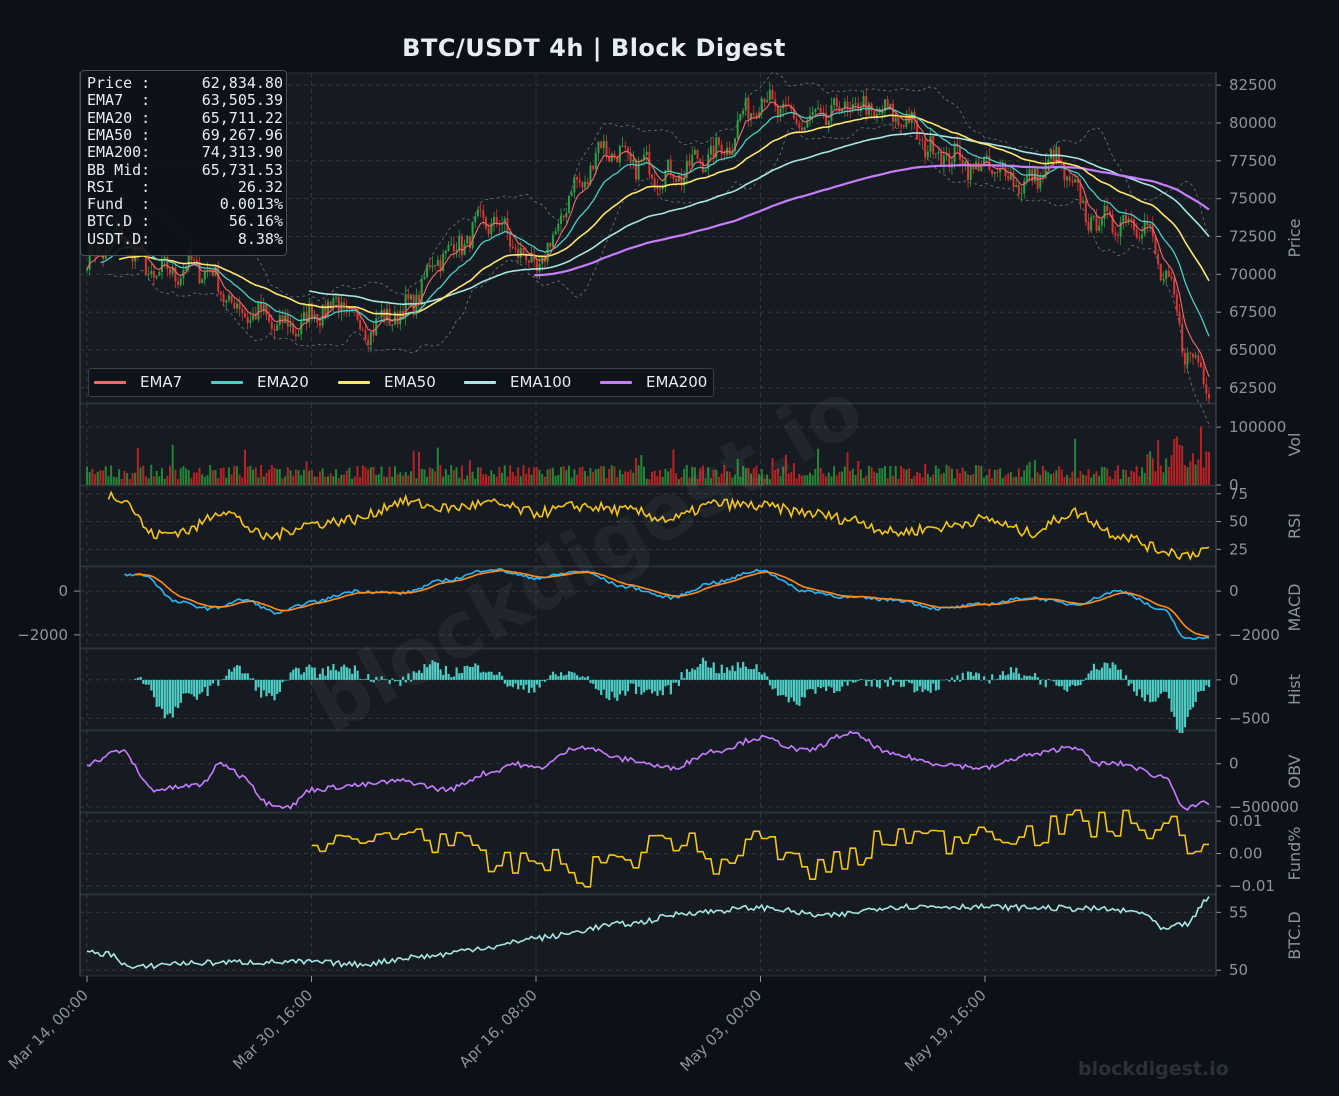  I want to click on funding-rate-line, so click(760, 848).